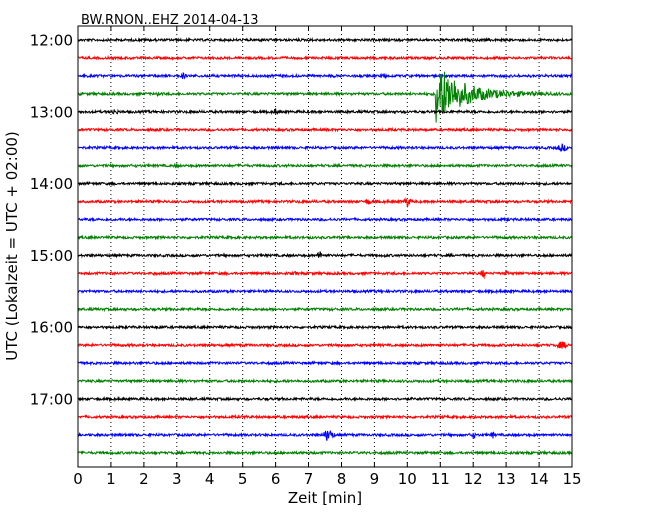 The height and width of the screenshot is (520, 650). I want to click on y-axis-label: UTC (Lokalzeit = UTC + 02:00), so click(12, 246).